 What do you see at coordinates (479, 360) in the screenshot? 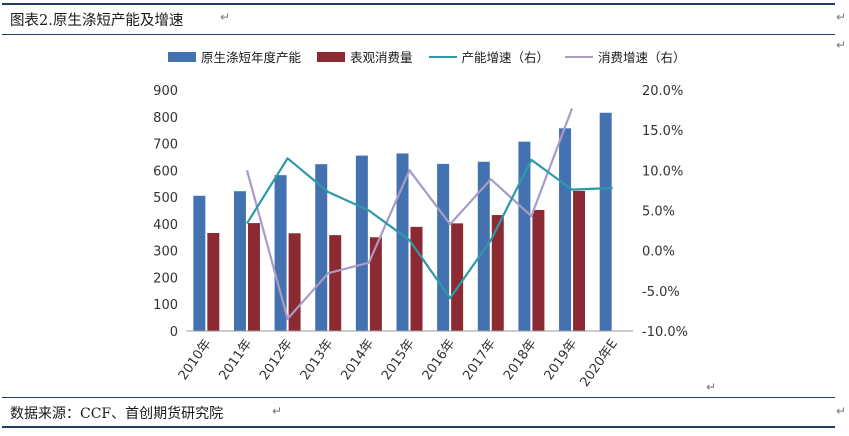
I see `x-tick-label: 2017年` at bounding box center [479, 360].